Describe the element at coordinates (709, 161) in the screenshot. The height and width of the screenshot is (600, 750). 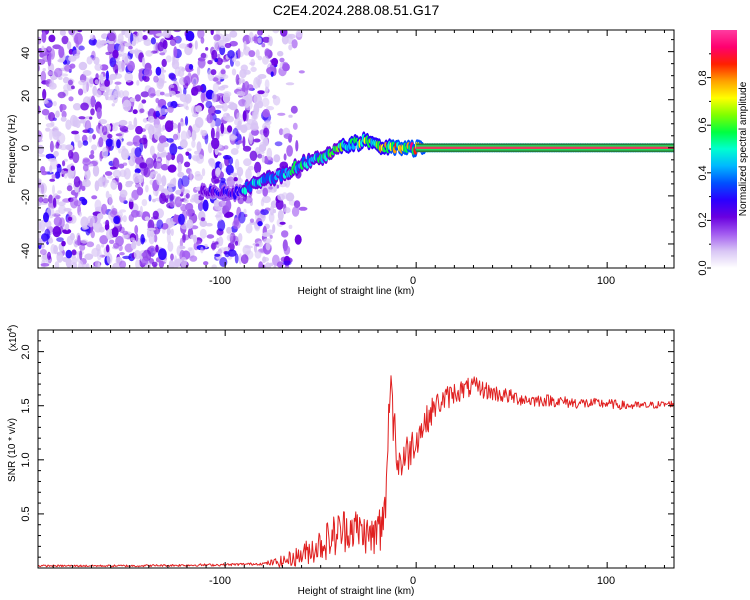
I see `colorbar-ticks` at that location.